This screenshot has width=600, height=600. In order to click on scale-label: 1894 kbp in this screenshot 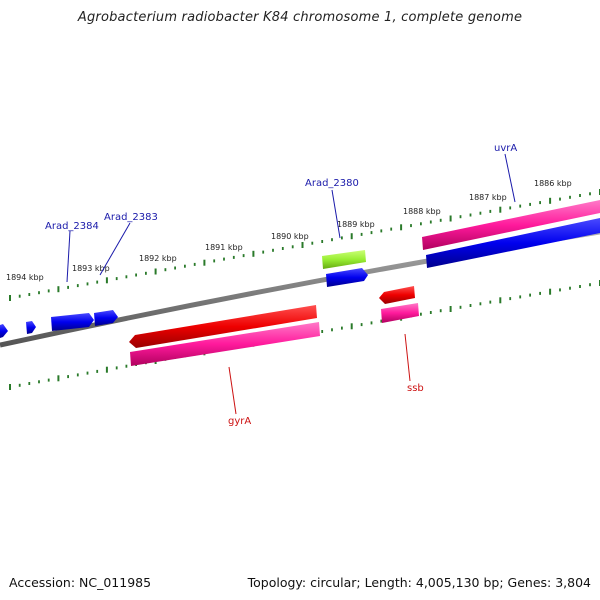, I will do `click(25, 277)`.